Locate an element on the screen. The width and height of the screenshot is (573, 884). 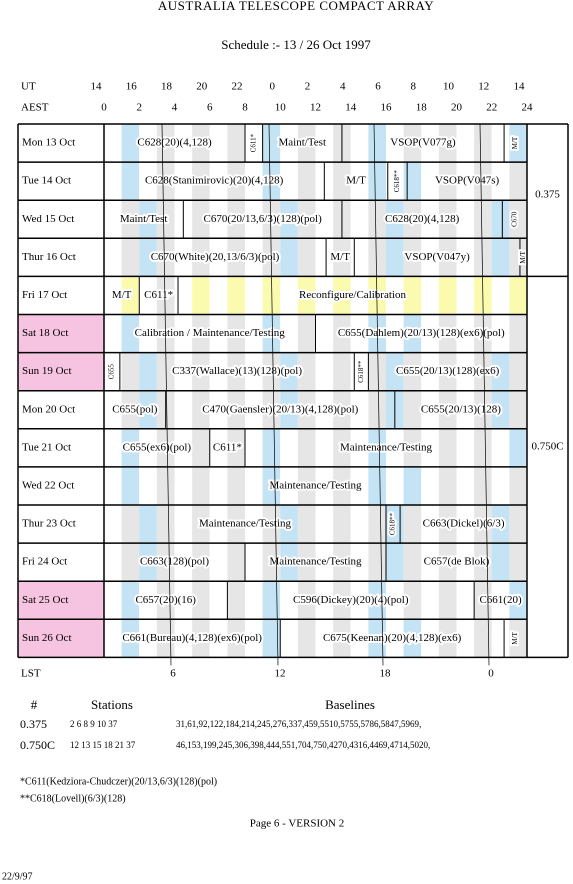
day-label: Fri 24 Oct is located at coordinates (44, 562).